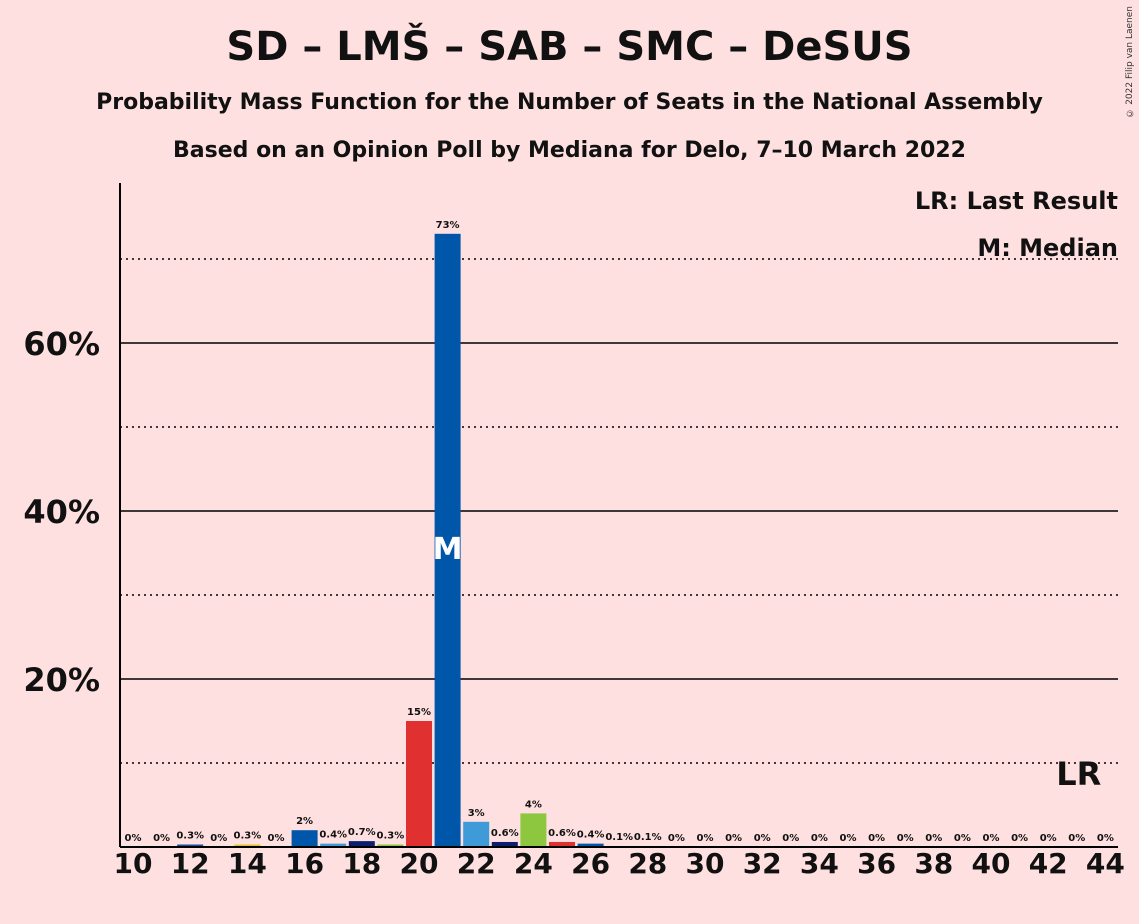 The width and height of the screenshot is (1139, 924). Describe the element at coordinates (933, 838) in the screenshot. I see `data-label-seat-38: 0%` at that location.